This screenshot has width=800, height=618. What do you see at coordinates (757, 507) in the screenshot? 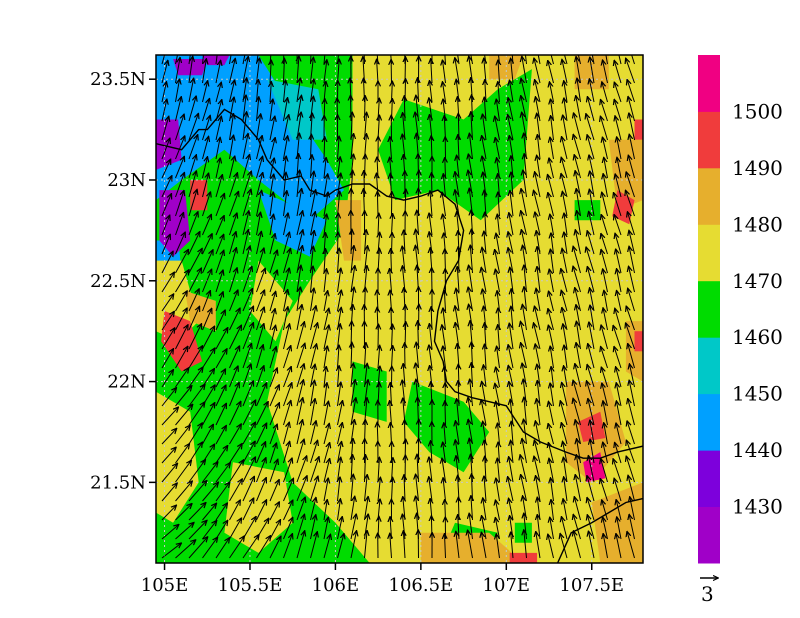
I see `colorbar-label-0: 1430` at bounding box center [757, 507].